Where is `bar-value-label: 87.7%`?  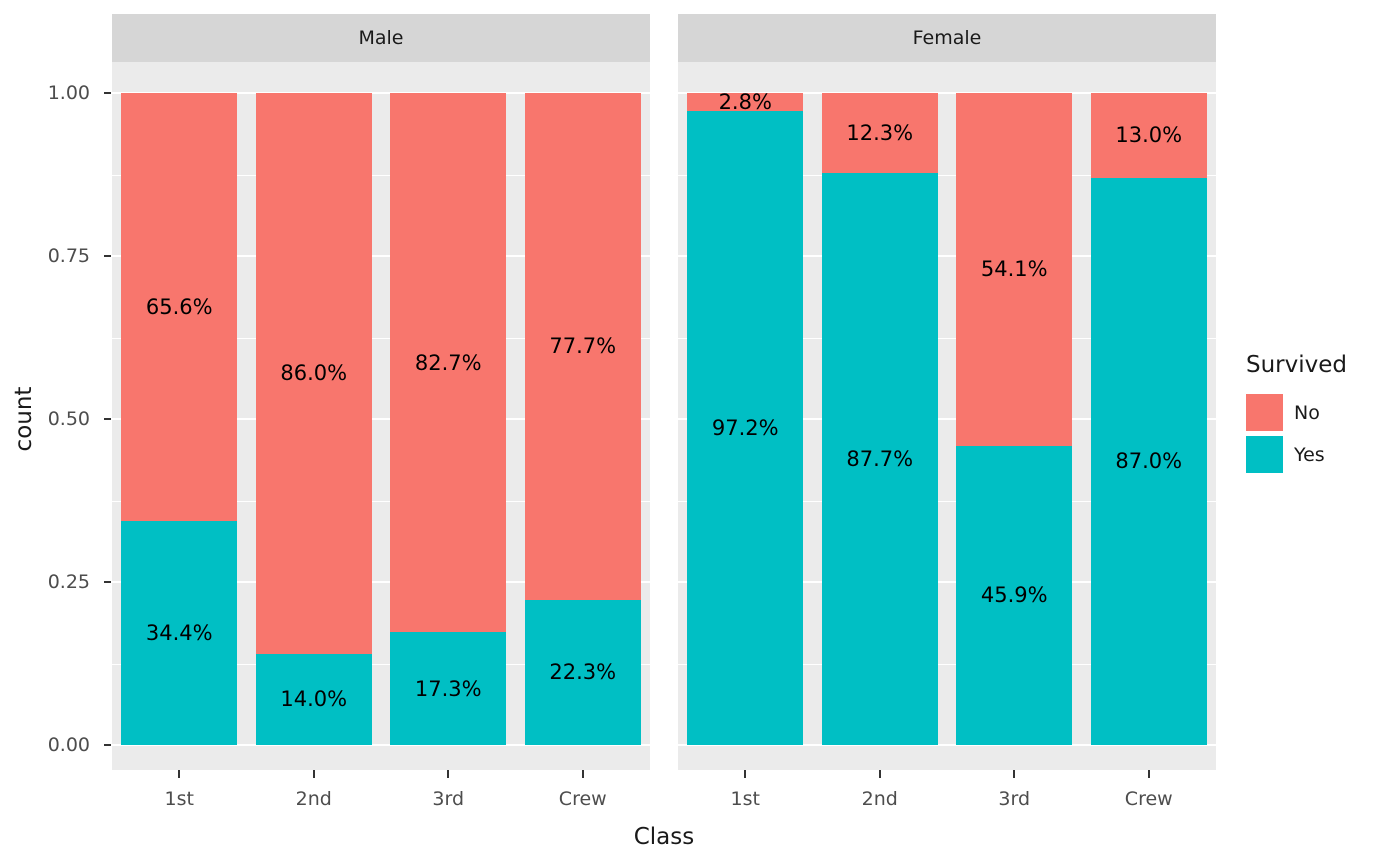
bar-value-label: 87.7% is located at coordinates (880, 459).